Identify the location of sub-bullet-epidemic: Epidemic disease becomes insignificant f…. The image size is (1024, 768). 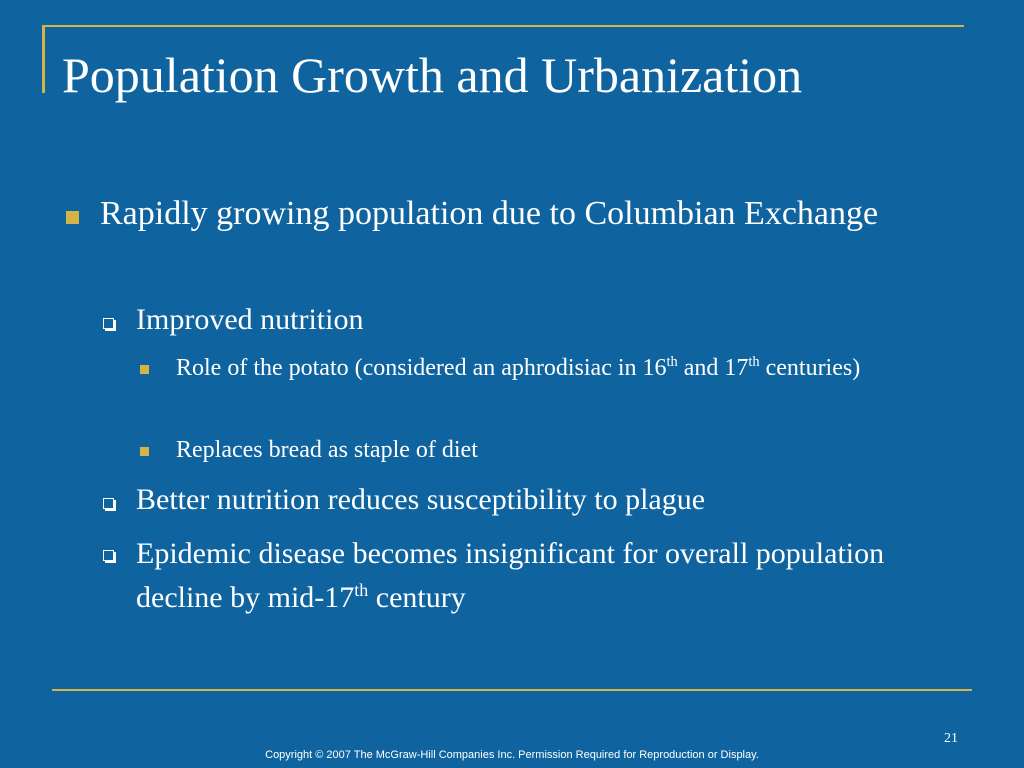
(546, 576).